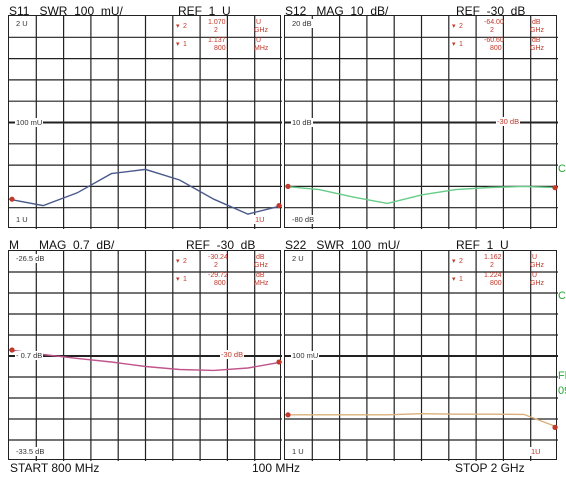 The image size is (566, 480). I want to click on scale-label-bottom: -80 dB, so click(303, 219).